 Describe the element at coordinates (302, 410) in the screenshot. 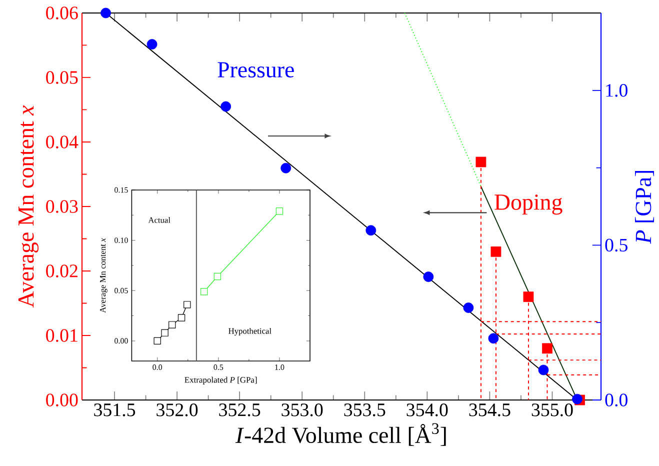

I see `x-tick-label: 353.0` at that location.